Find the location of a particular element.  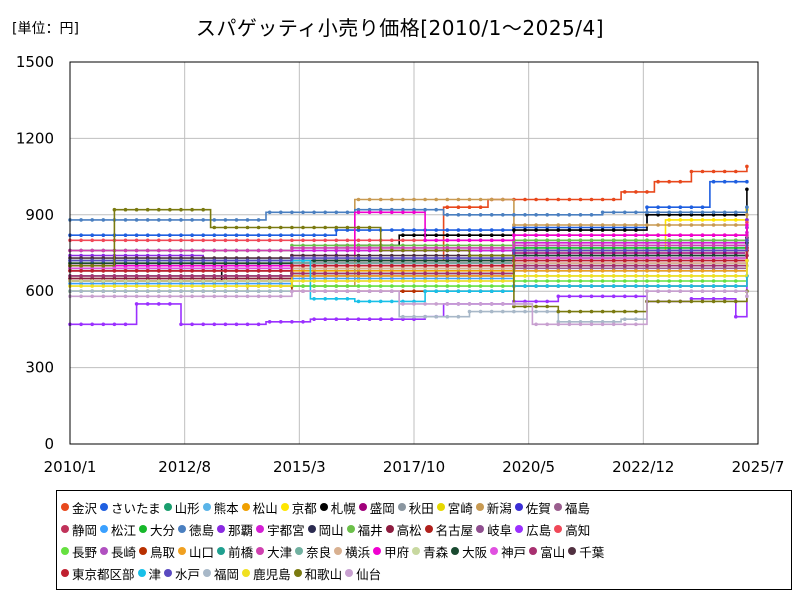

legend-label: 宇都宮 is located at coordinates (286, 530).